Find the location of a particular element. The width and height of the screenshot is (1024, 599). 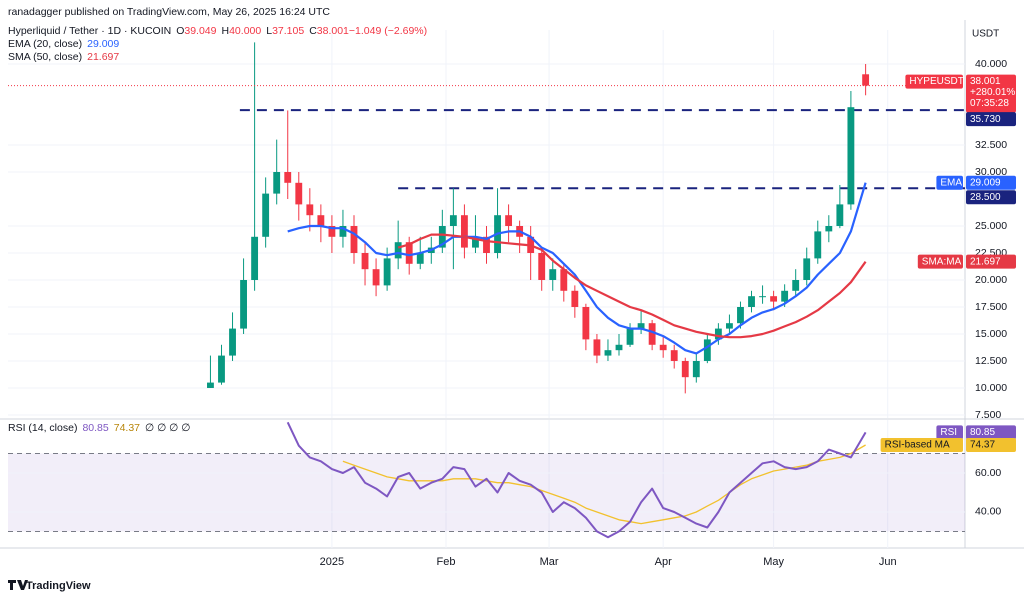

quote-key: H is located at coordinates (226, 31).